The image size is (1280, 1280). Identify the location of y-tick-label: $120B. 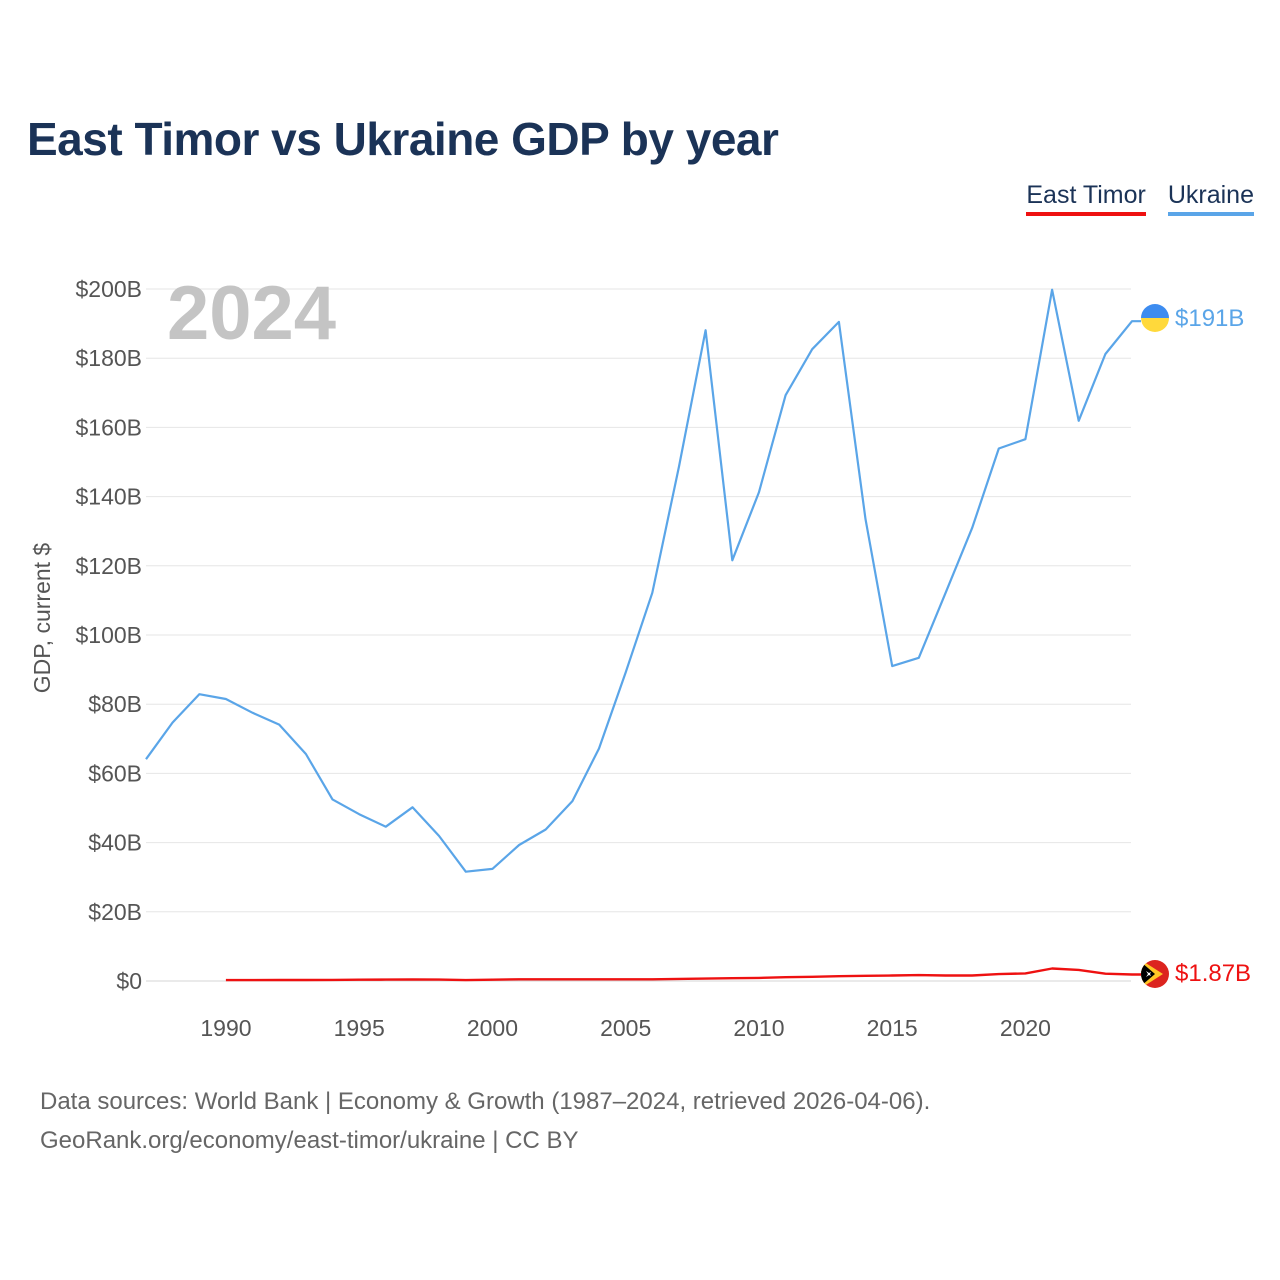
(108, 566).